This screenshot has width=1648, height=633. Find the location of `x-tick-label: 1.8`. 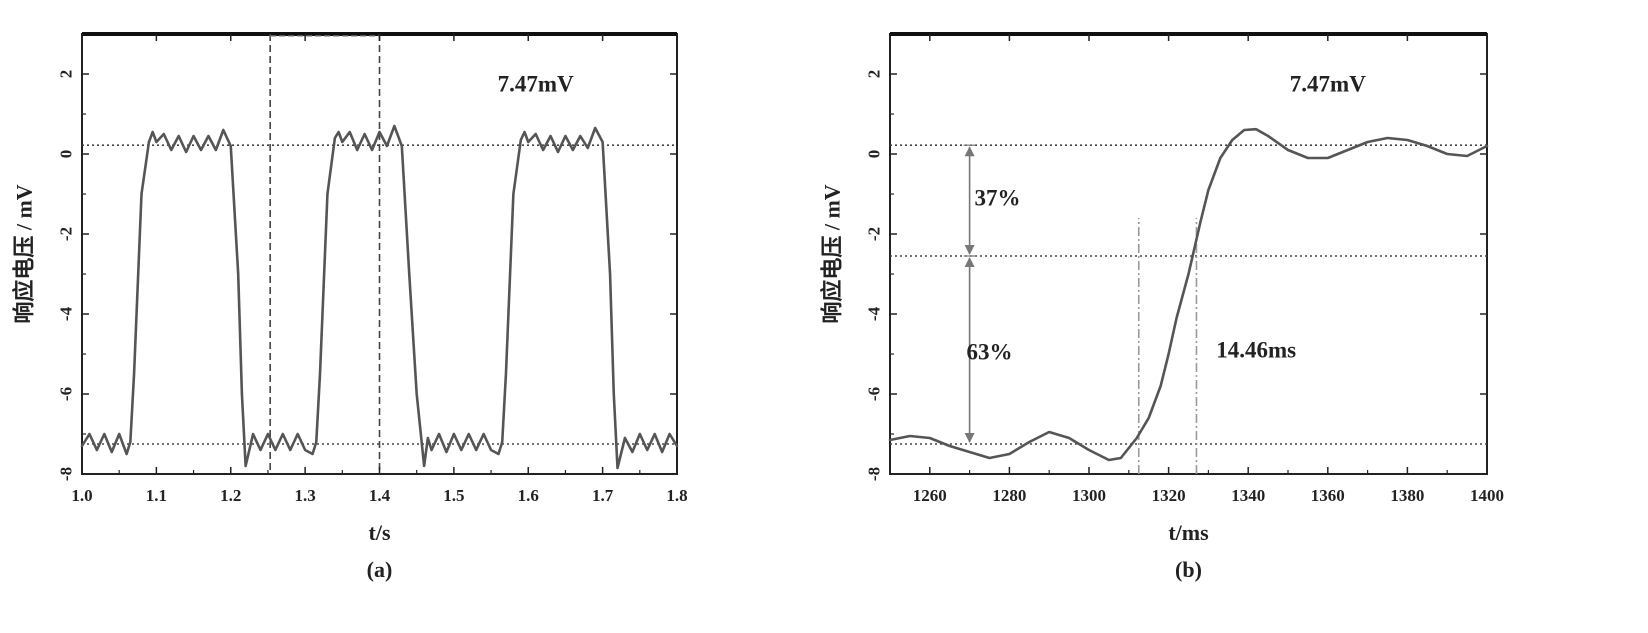

x-tick-label: 1.8 is located at coordinates (676, 495).